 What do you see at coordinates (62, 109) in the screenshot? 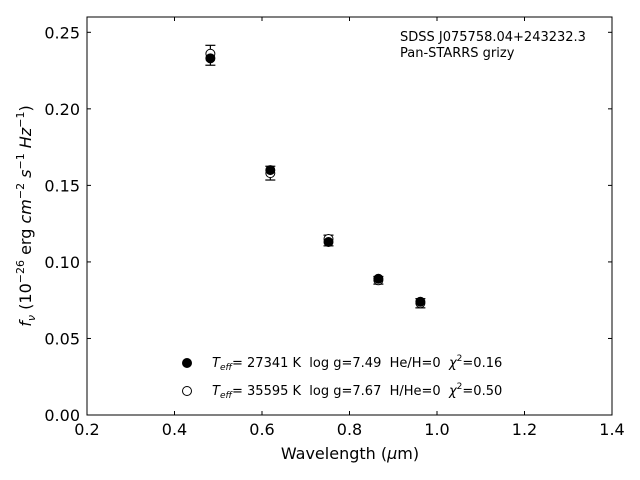
I see `y-tick-label: 0.20` at bounding box center [62, 109].